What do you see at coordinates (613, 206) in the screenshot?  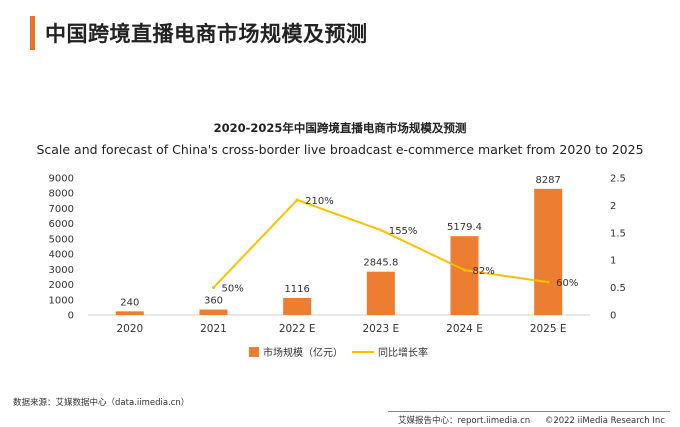 I see `y-right-tick-label: 2` at bounding box center [613, 206].